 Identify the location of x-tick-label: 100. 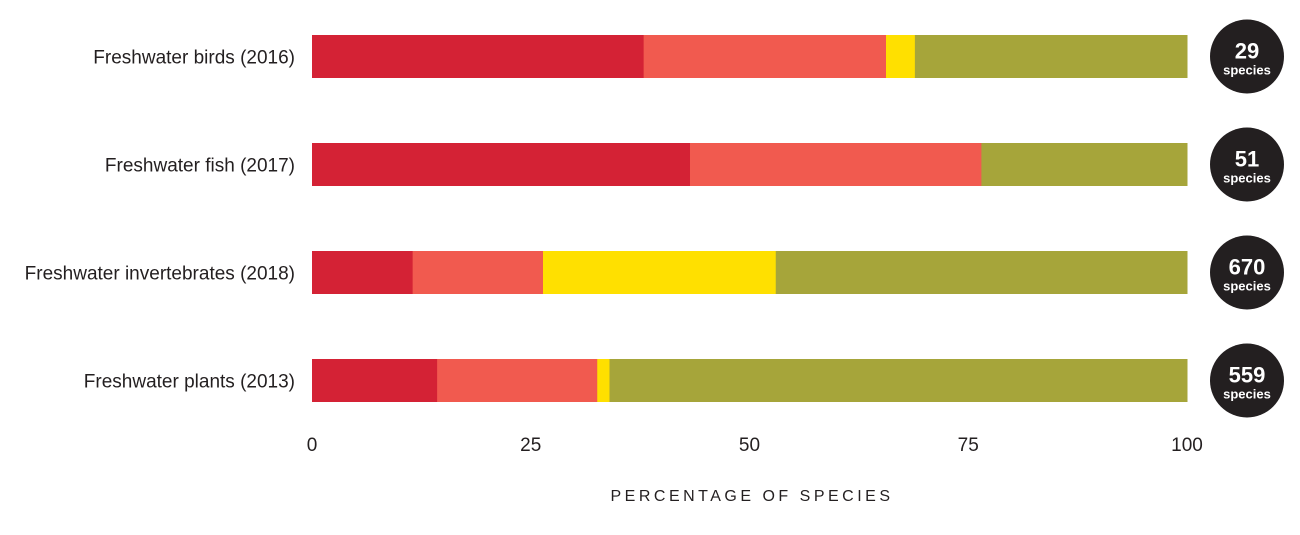
(1187, 445).